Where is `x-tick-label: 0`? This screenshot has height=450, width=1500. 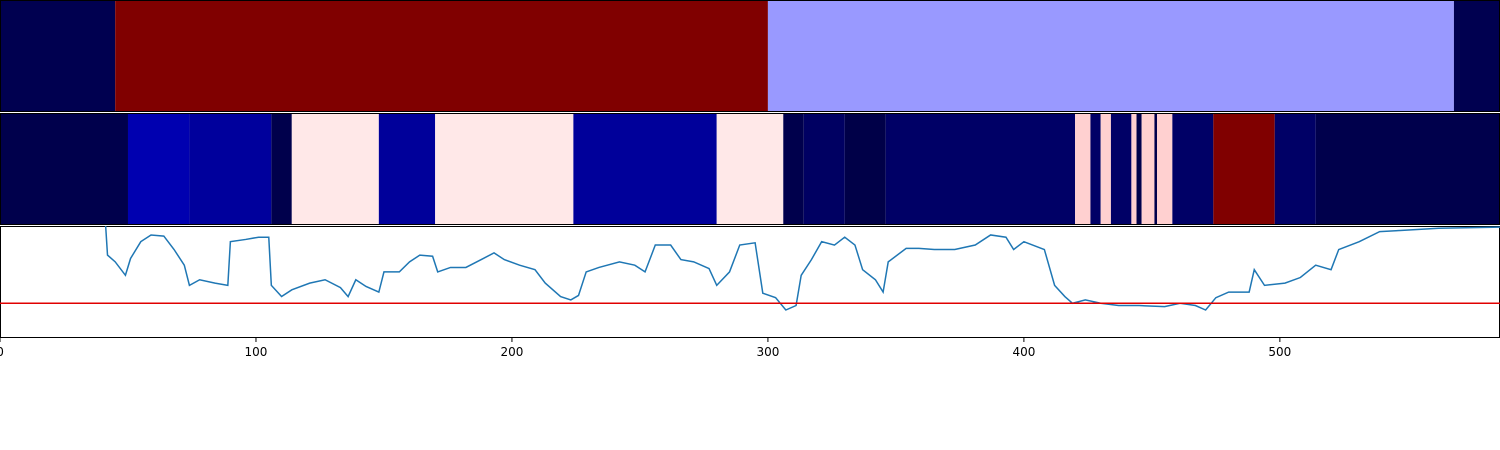
x-tick-label: 0 is located at coordinates (2, 352).